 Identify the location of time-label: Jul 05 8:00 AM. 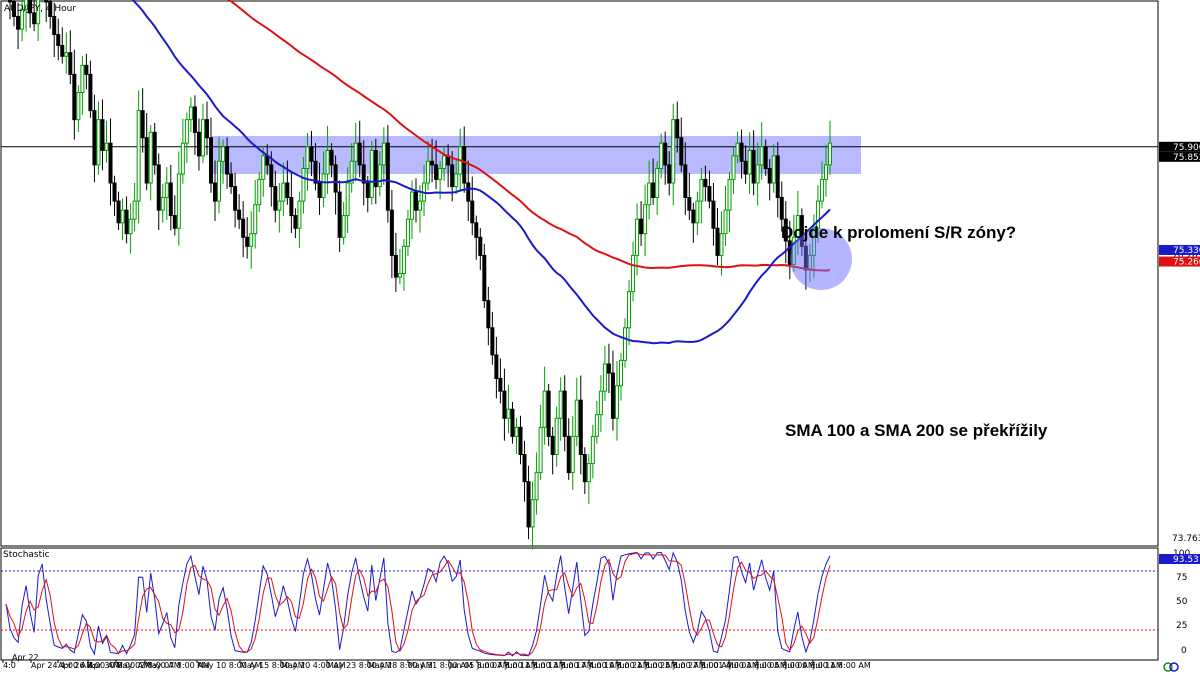
(785, 665).